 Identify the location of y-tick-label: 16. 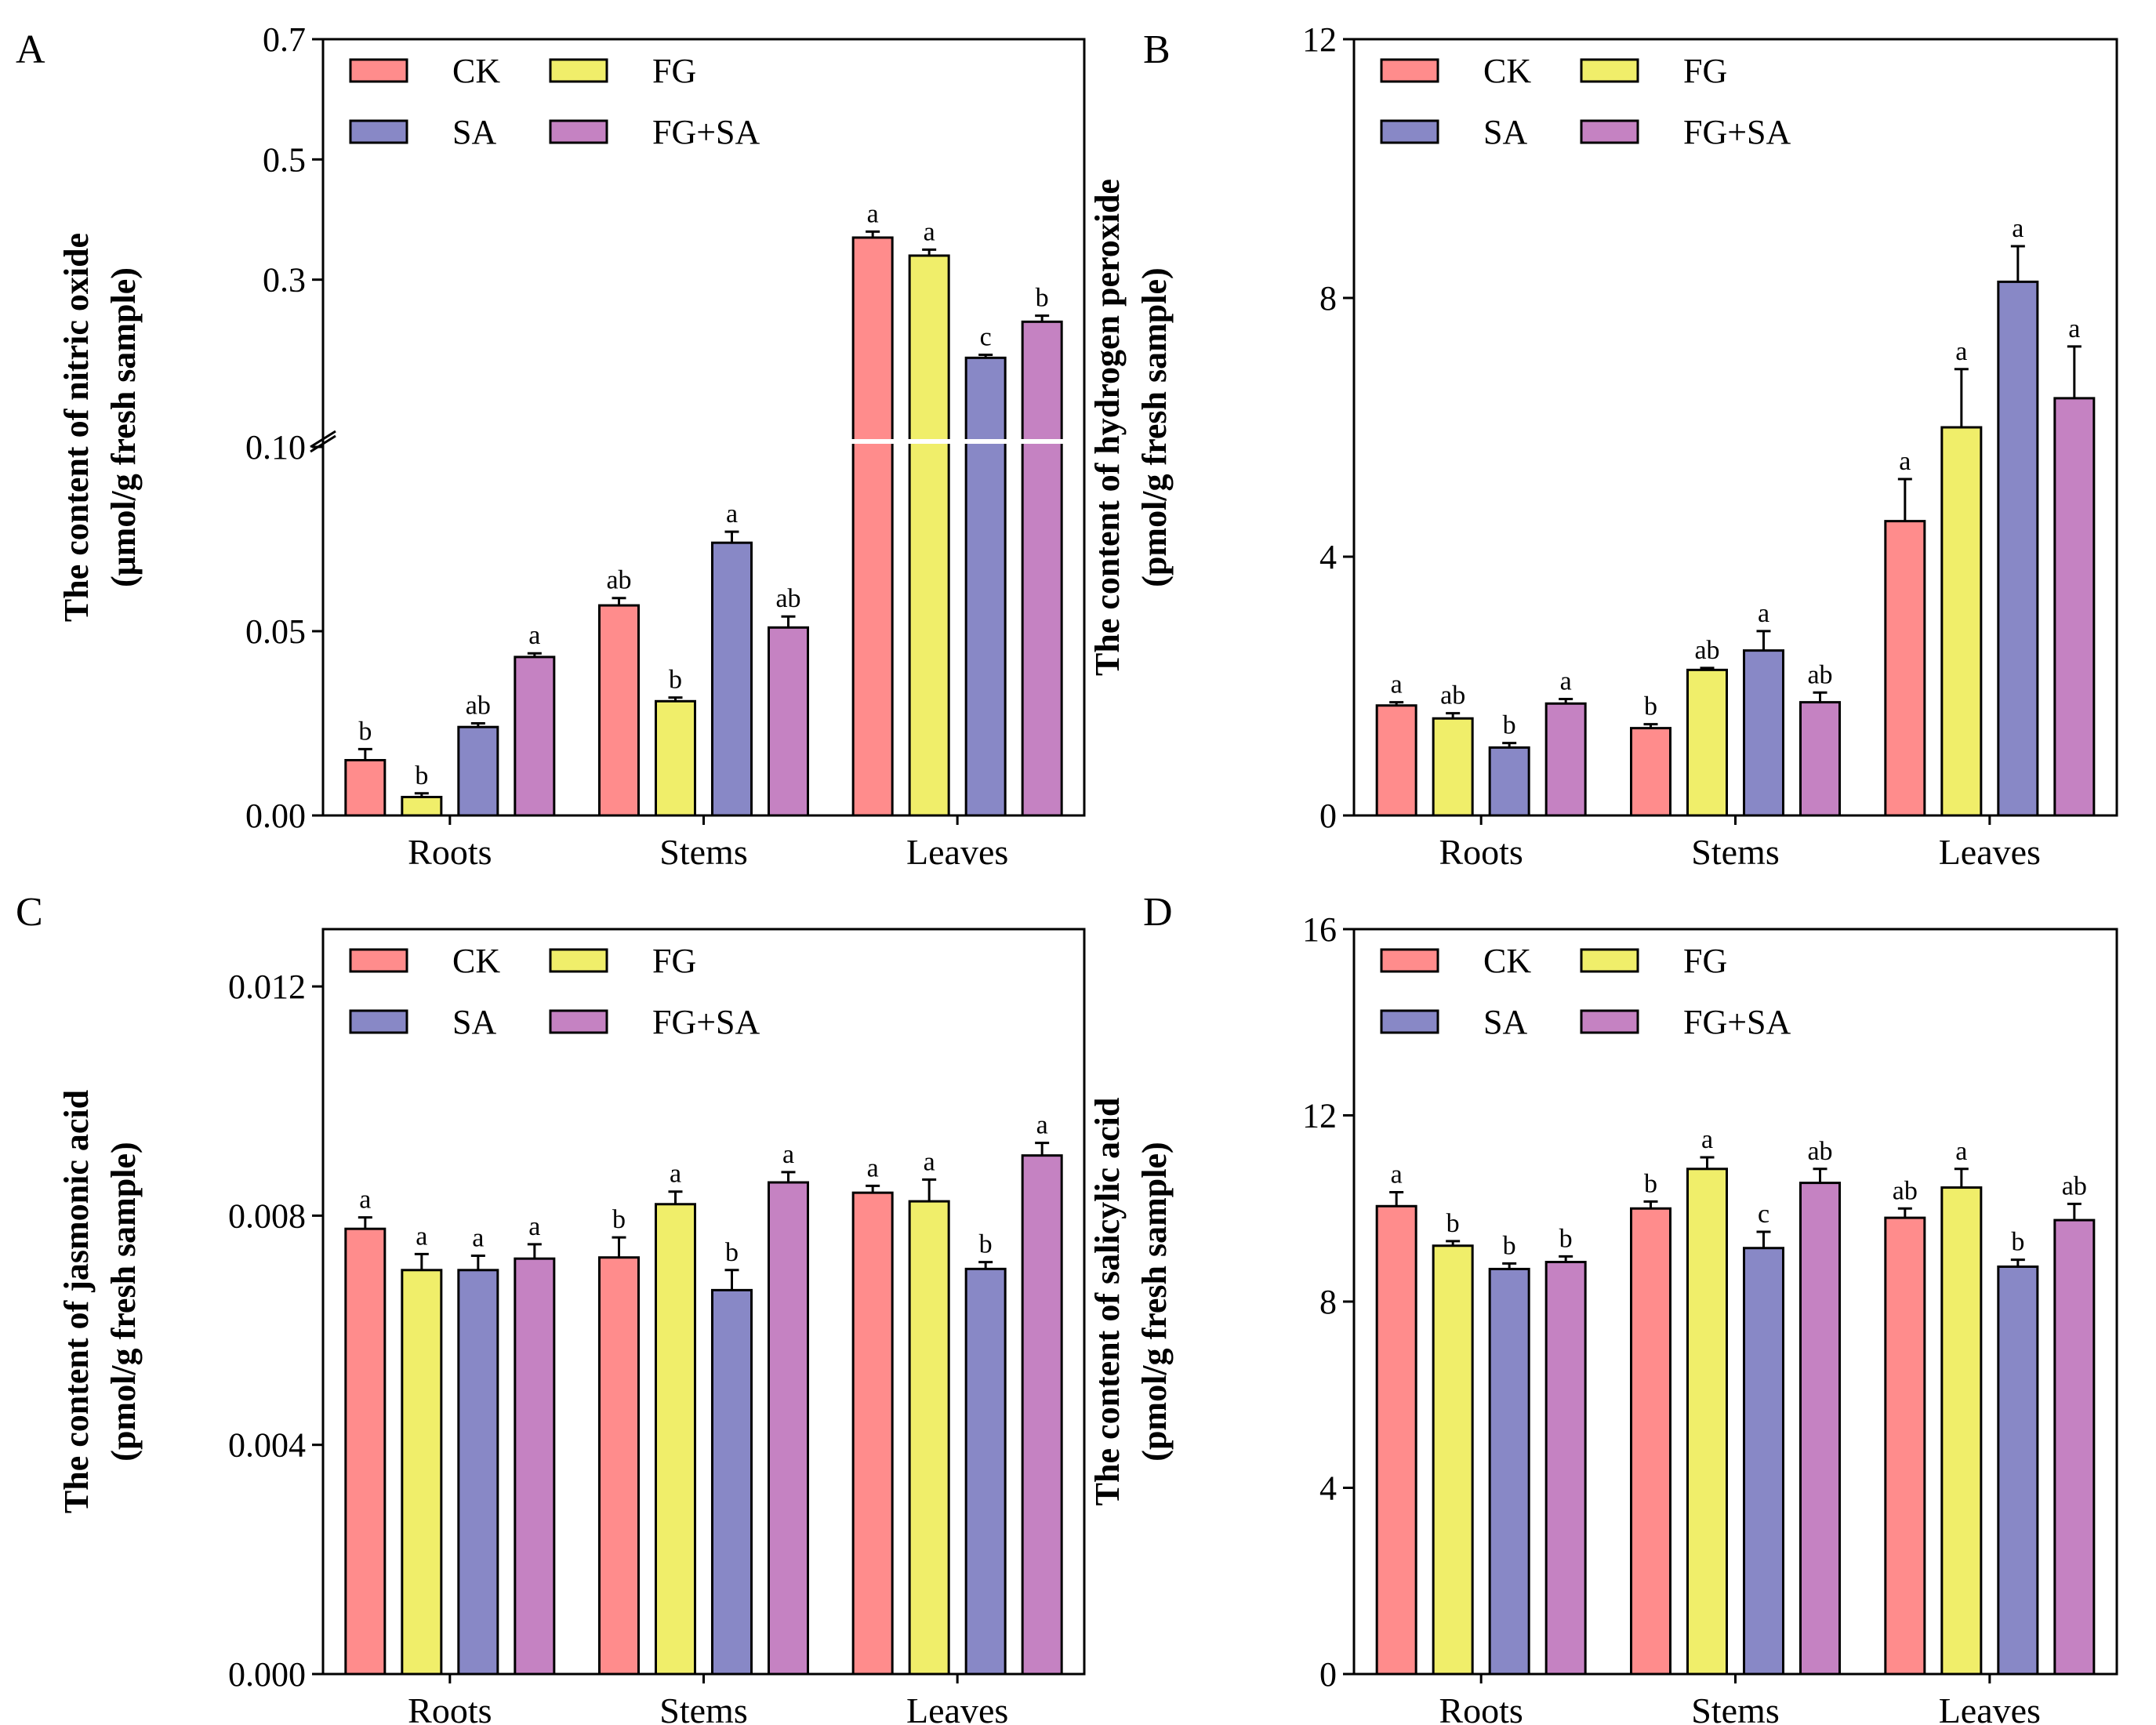
(1319, 929).